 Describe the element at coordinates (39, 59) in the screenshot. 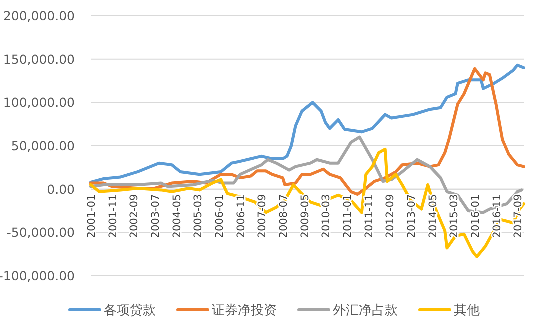

I see `y-tick-label: 150,000.00` at that location.